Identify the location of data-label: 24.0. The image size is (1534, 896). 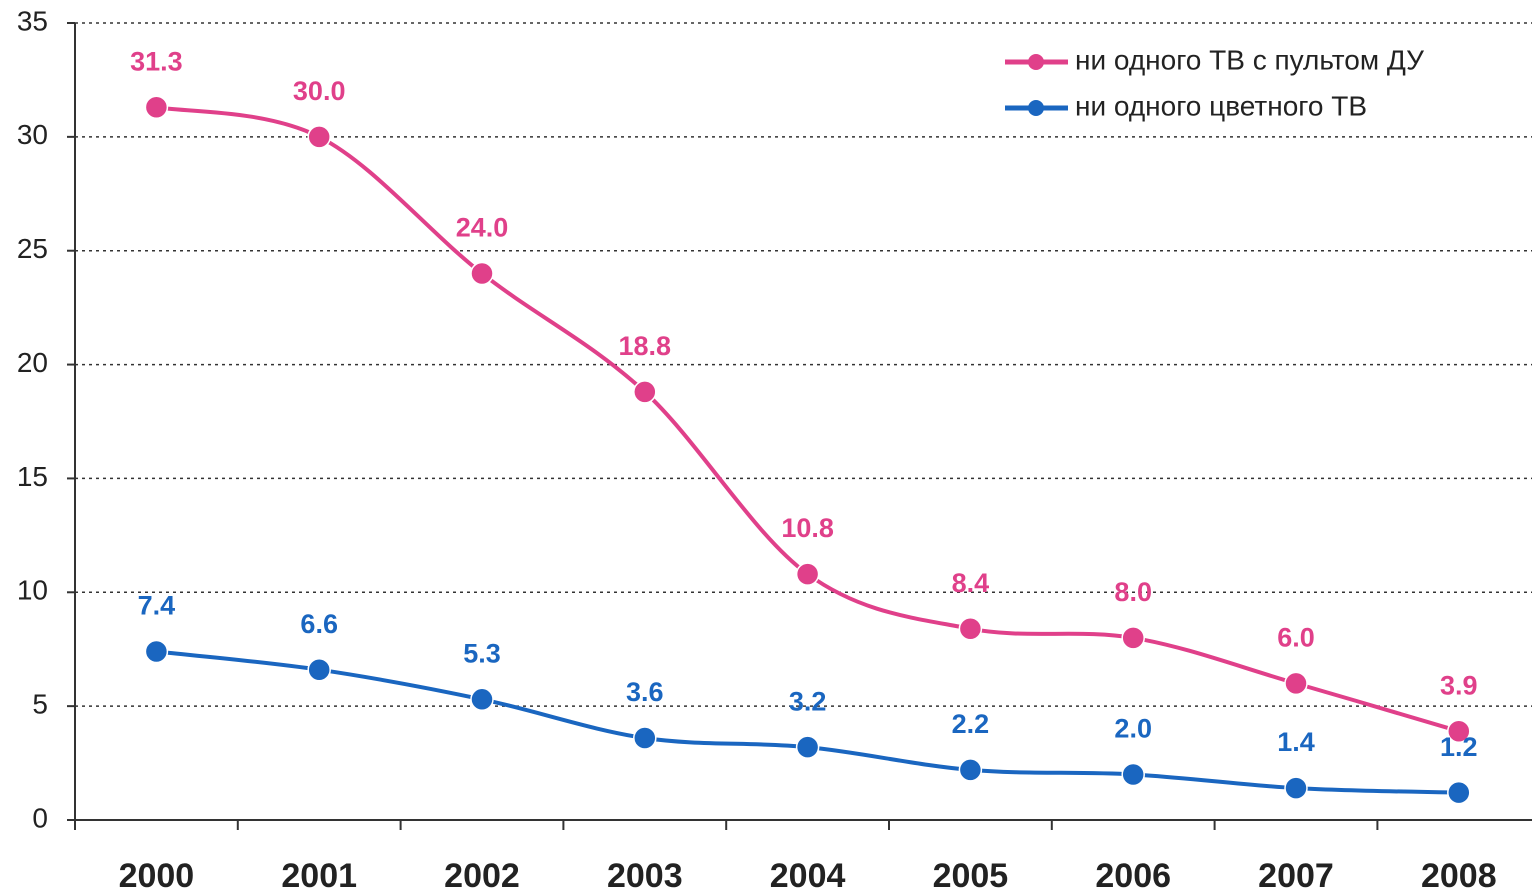
(482, 228).